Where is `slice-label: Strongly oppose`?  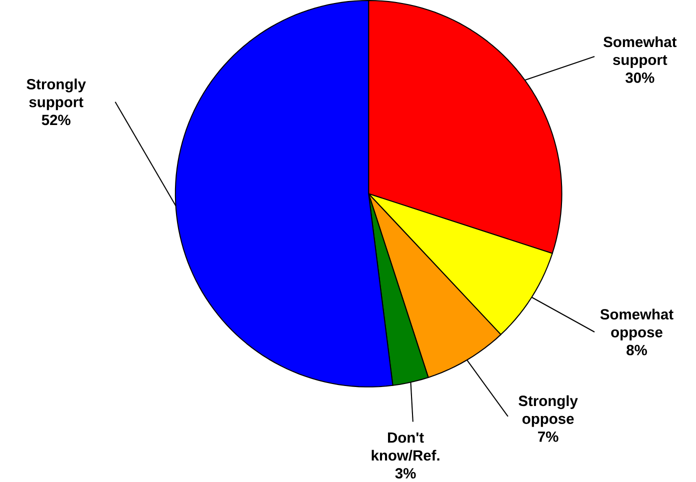 slice-label: Strongly oppose is located at coordinates (548, 411).